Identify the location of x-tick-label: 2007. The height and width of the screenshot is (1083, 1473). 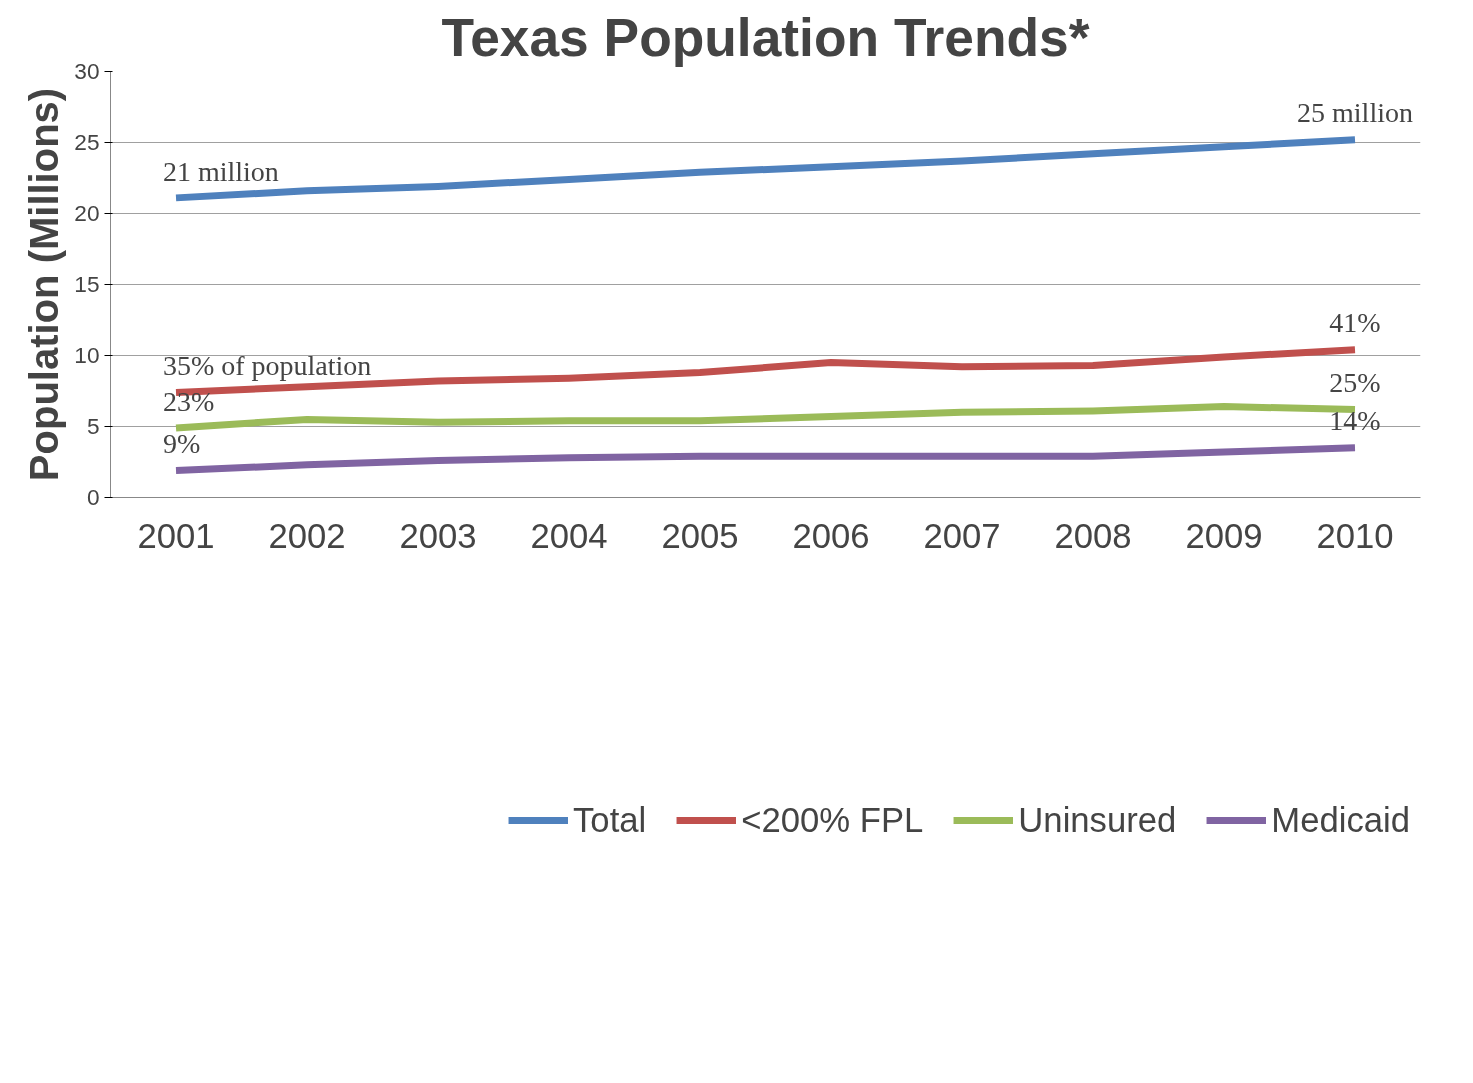
(962, 535).